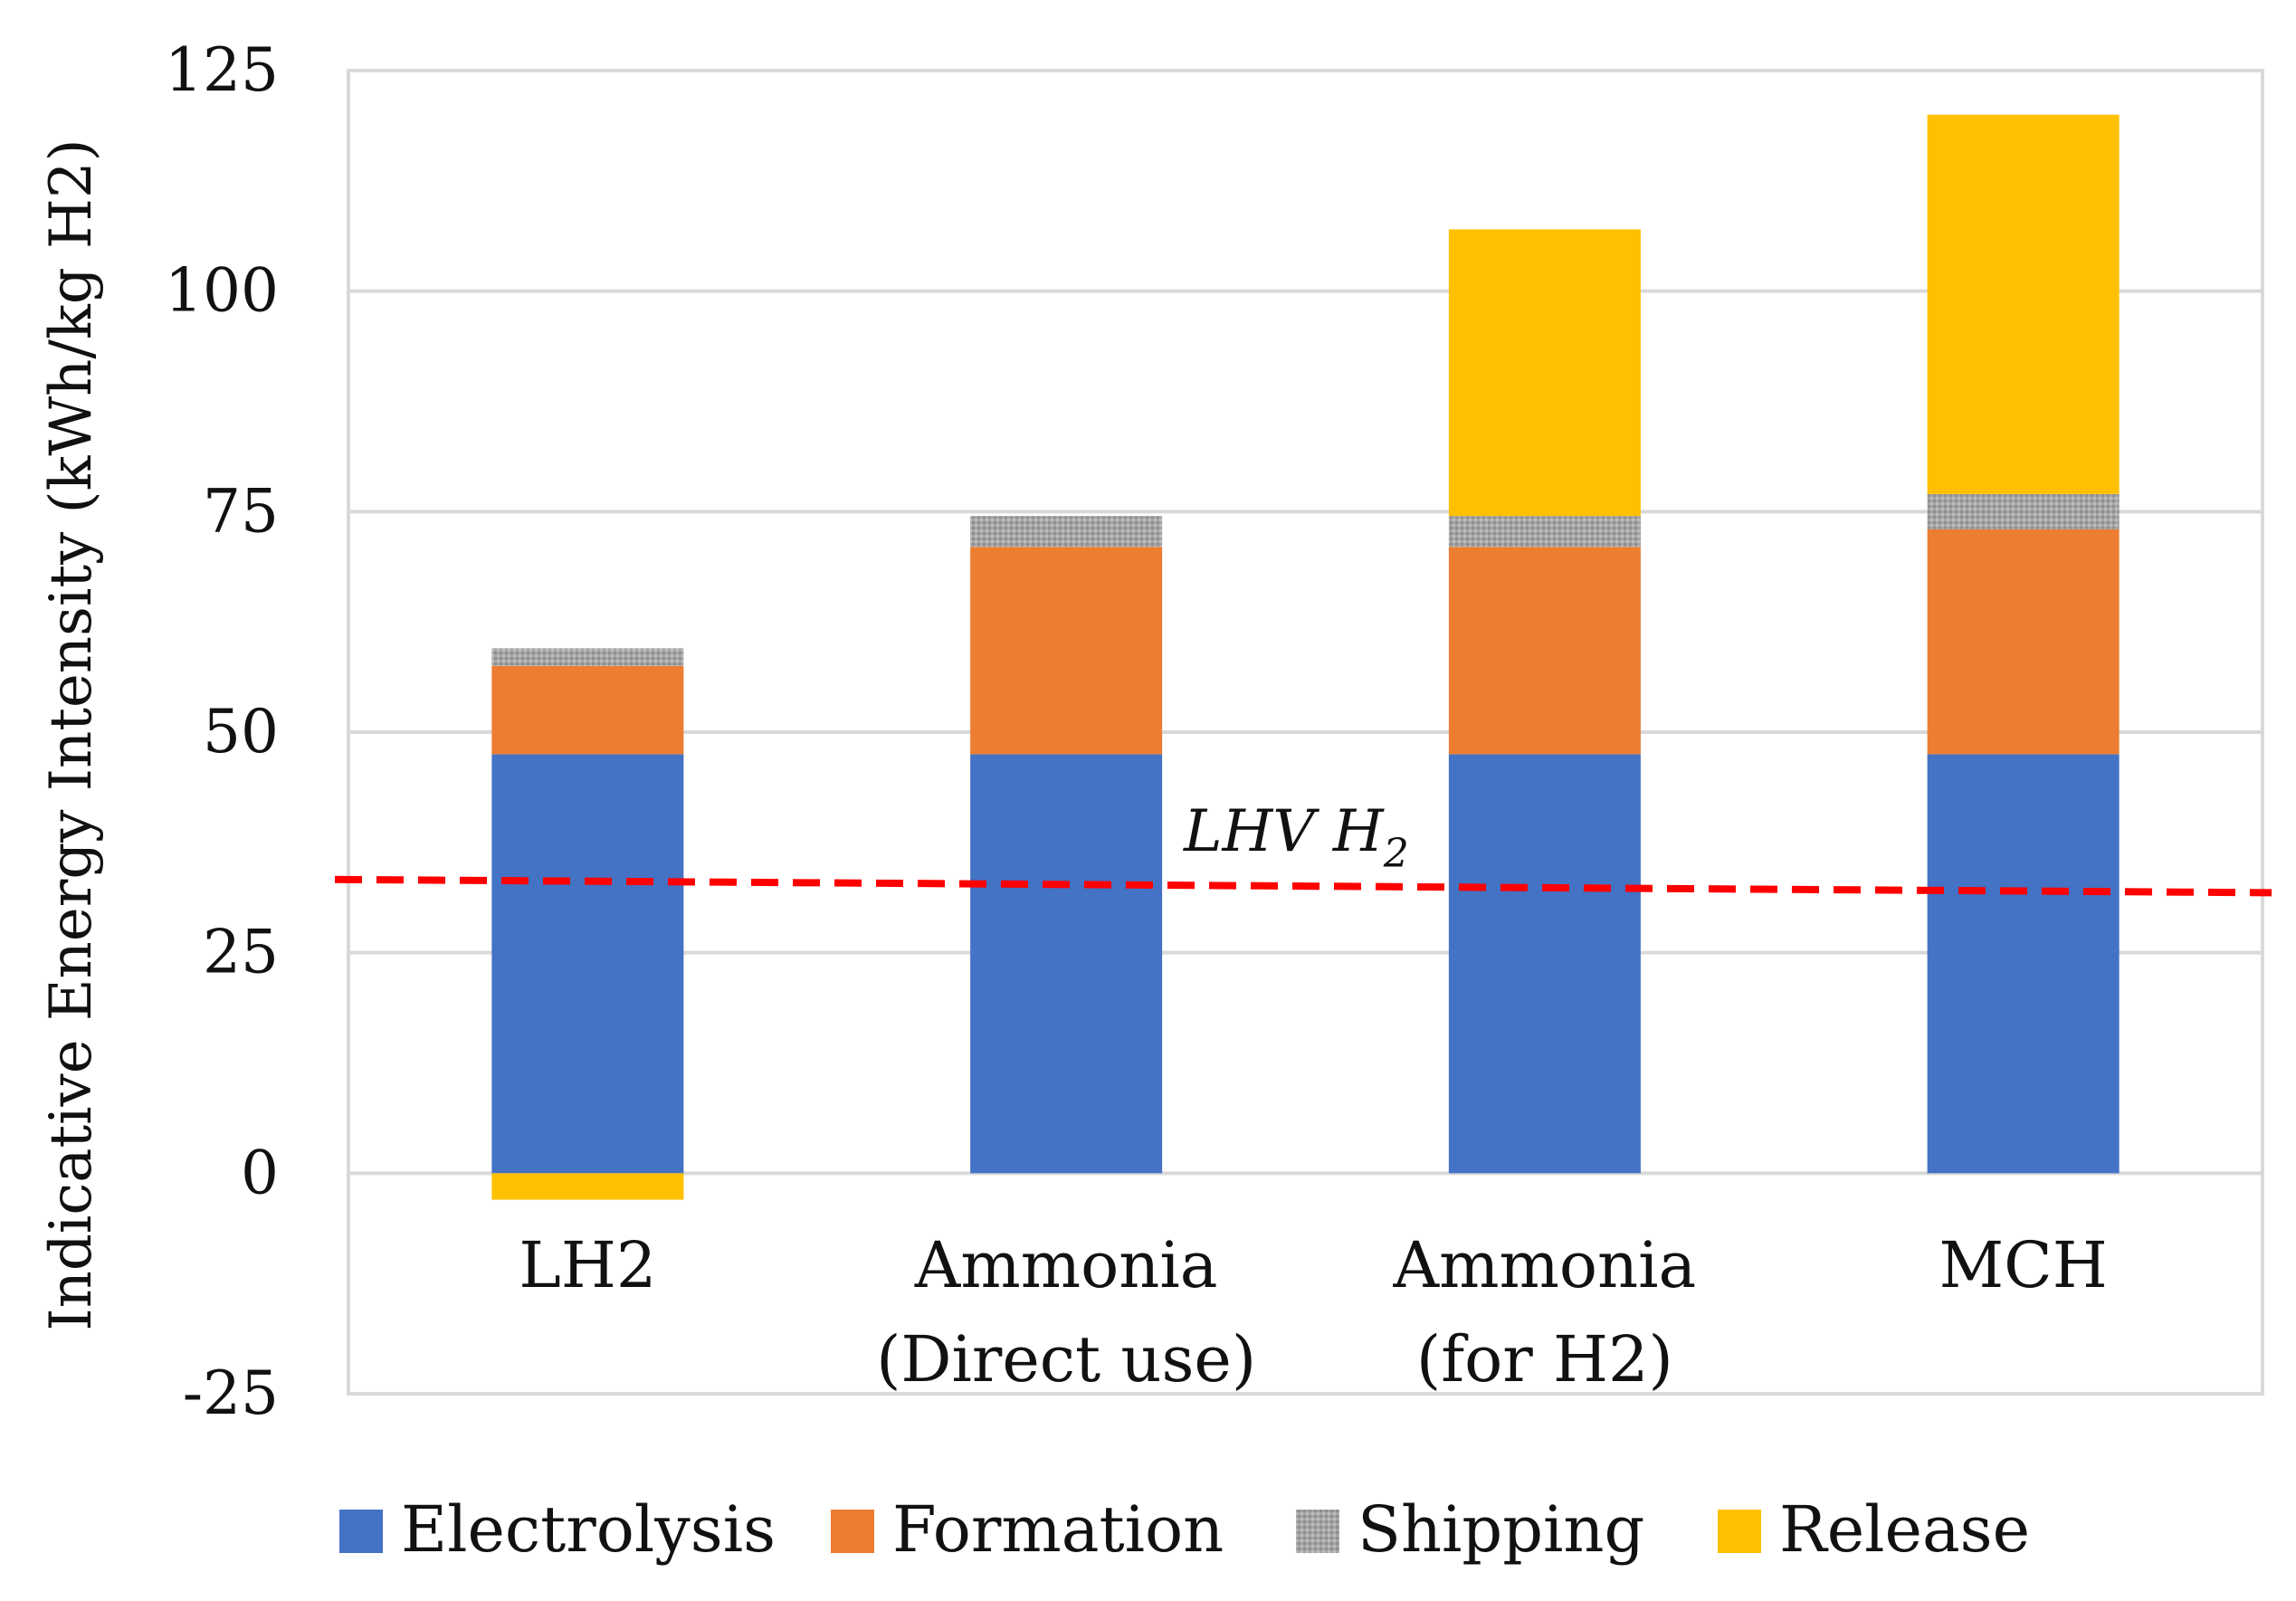 The image size is (2296, 1601). Describe the element at coordinates (222, 291) in the screenshot. I see `y-tick-label: 100` at that location.